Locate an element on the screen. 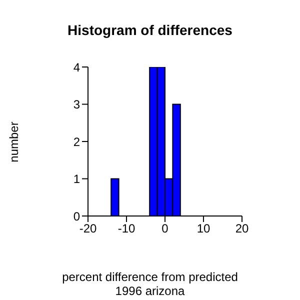 The width and height of the screenshot is (300, 300). x-axis-title: percent difference from predicted is located at coordinates (150, 277).